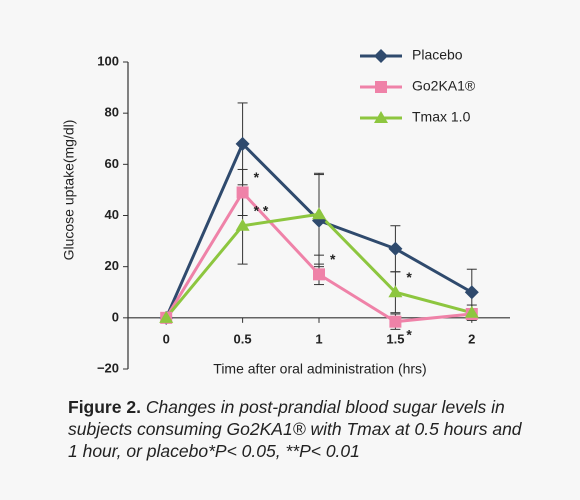 The image size is (580, 500). I want to click on y-tick-label: 100, so click(108, 60).